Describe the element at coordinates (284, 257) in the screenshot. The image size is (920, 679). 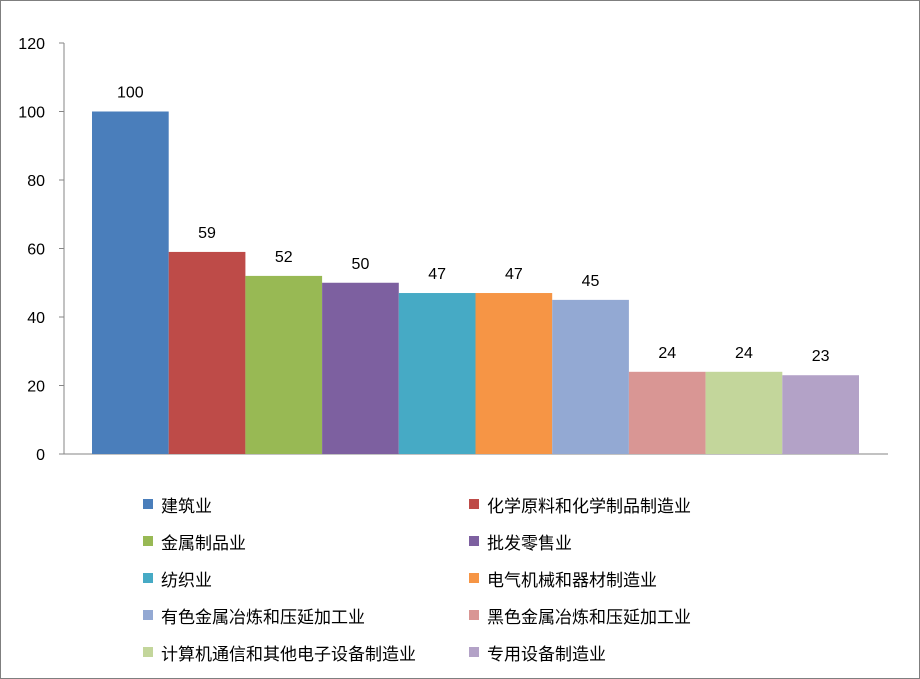
I see `data-label: 52` at that location.